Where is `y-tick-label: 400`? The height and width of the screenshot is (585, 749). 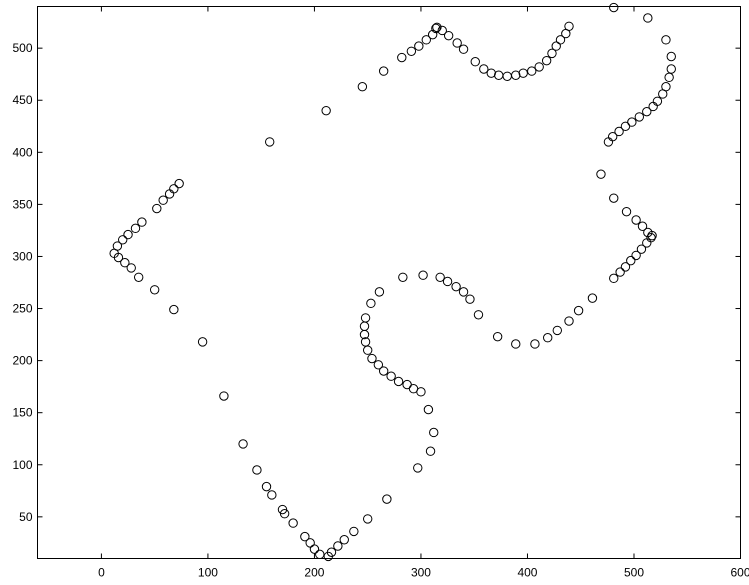
y-tick-label: 400 is located at coordinates (22, 152).